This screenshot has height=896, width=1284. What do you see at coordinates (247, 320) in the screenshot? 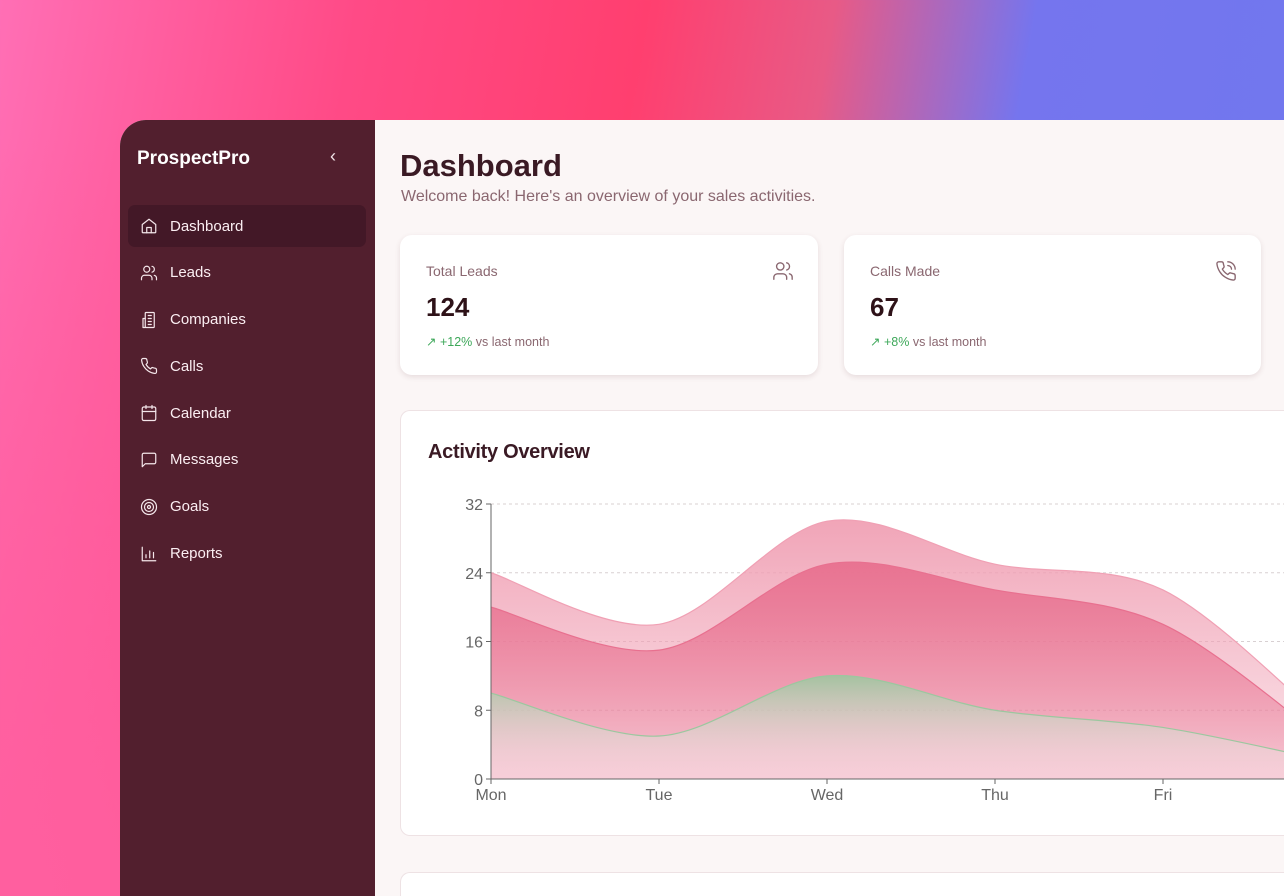
I see `sidebar-item-companies: Companies` at bounding box center [247, 320].